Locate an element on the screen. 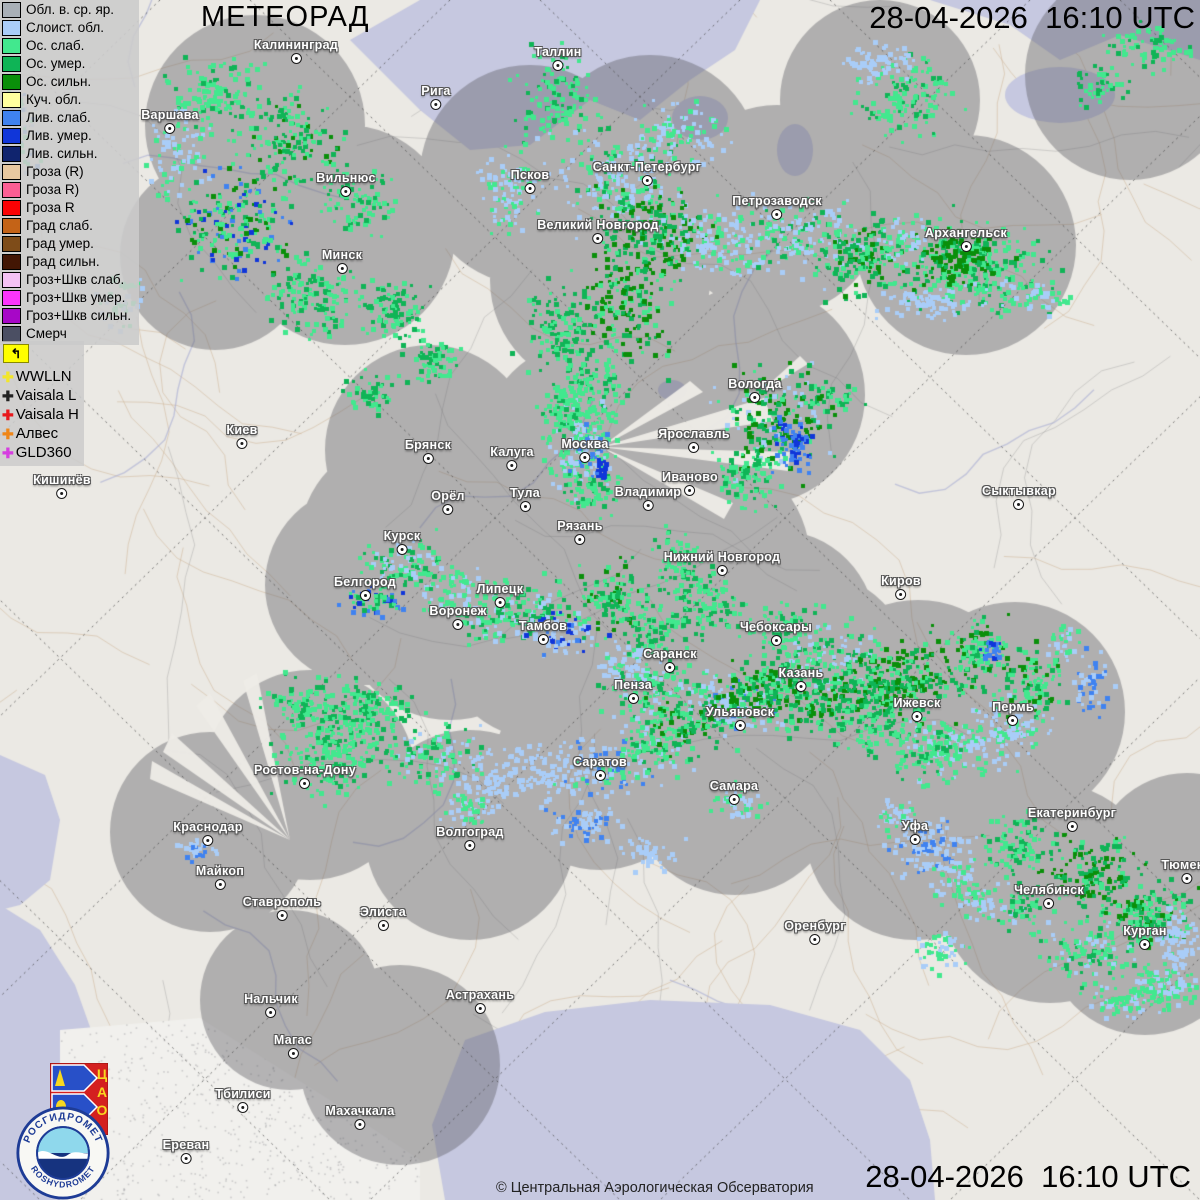  svg-text: Ц is located at coordinates (102, 1074).